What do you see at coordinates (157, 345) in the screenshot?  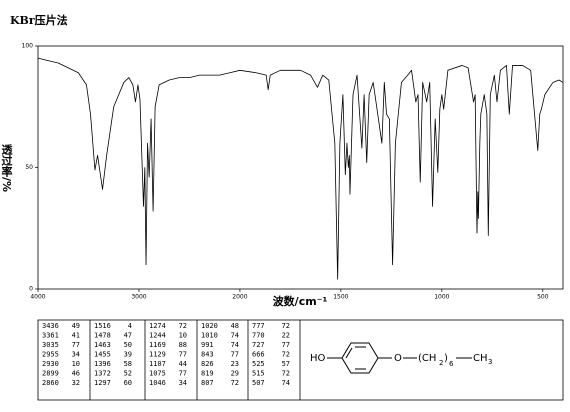 I see `peak-wavenumber: 1169` at bounding box center [157, 345].